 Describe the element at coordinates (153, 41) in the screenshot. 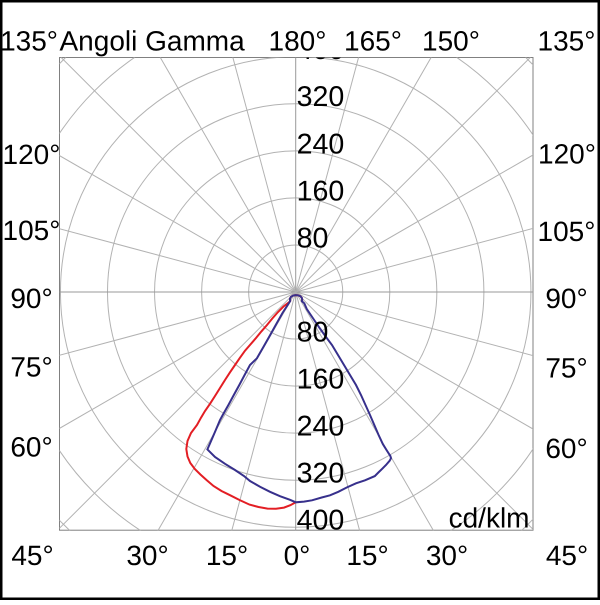

I see `svg-text: Angoli Gamma` at that location.